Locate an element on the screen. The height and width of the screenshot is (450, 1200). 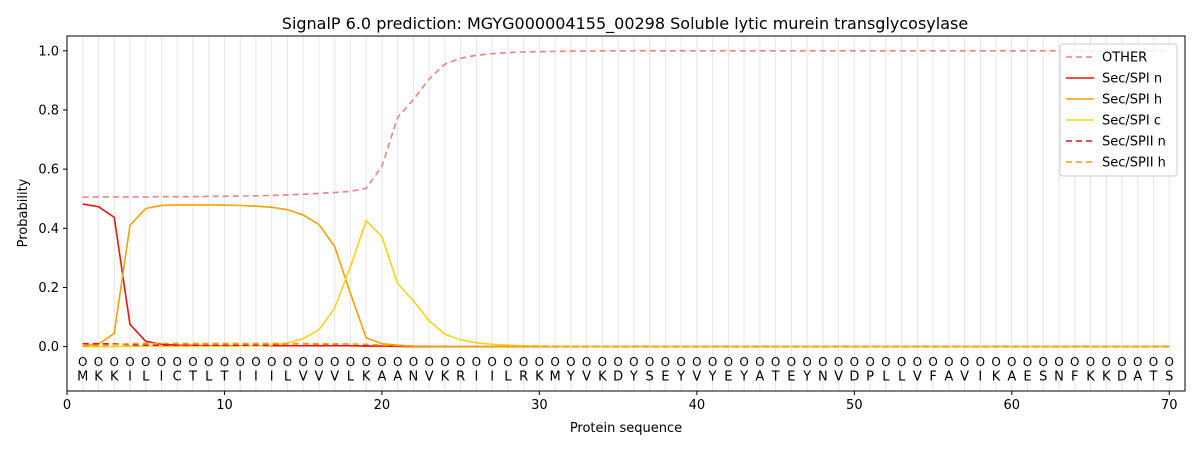
legend-label: Sec/SPII n is located at coordinates (1134, 142).